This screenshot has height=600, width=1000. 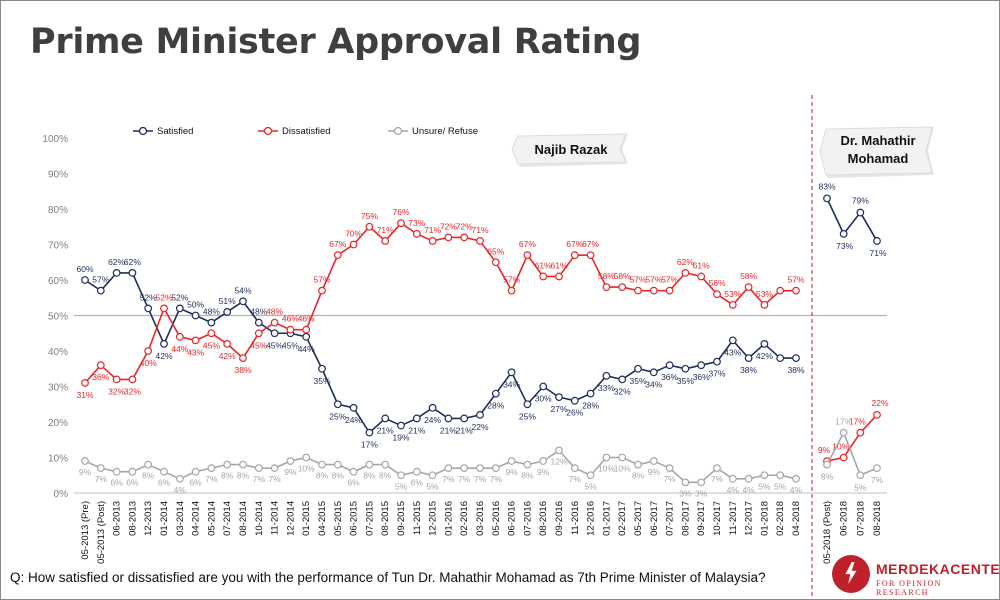 I want to click on data-label: 24%, so click(x=353, y=420).